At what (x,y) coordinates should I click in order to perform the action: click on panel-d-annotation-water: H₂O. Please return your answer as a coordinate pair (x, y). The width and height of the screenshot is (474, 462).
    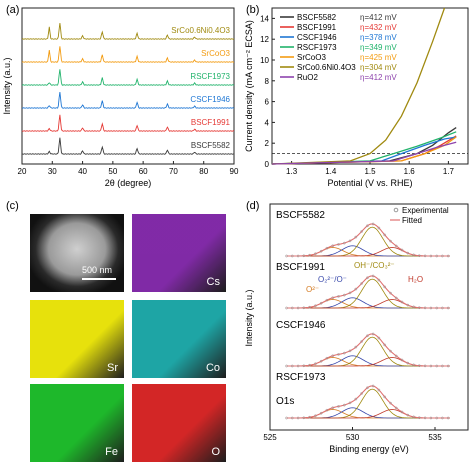
    Looking at the image, I should click on (415, 279).